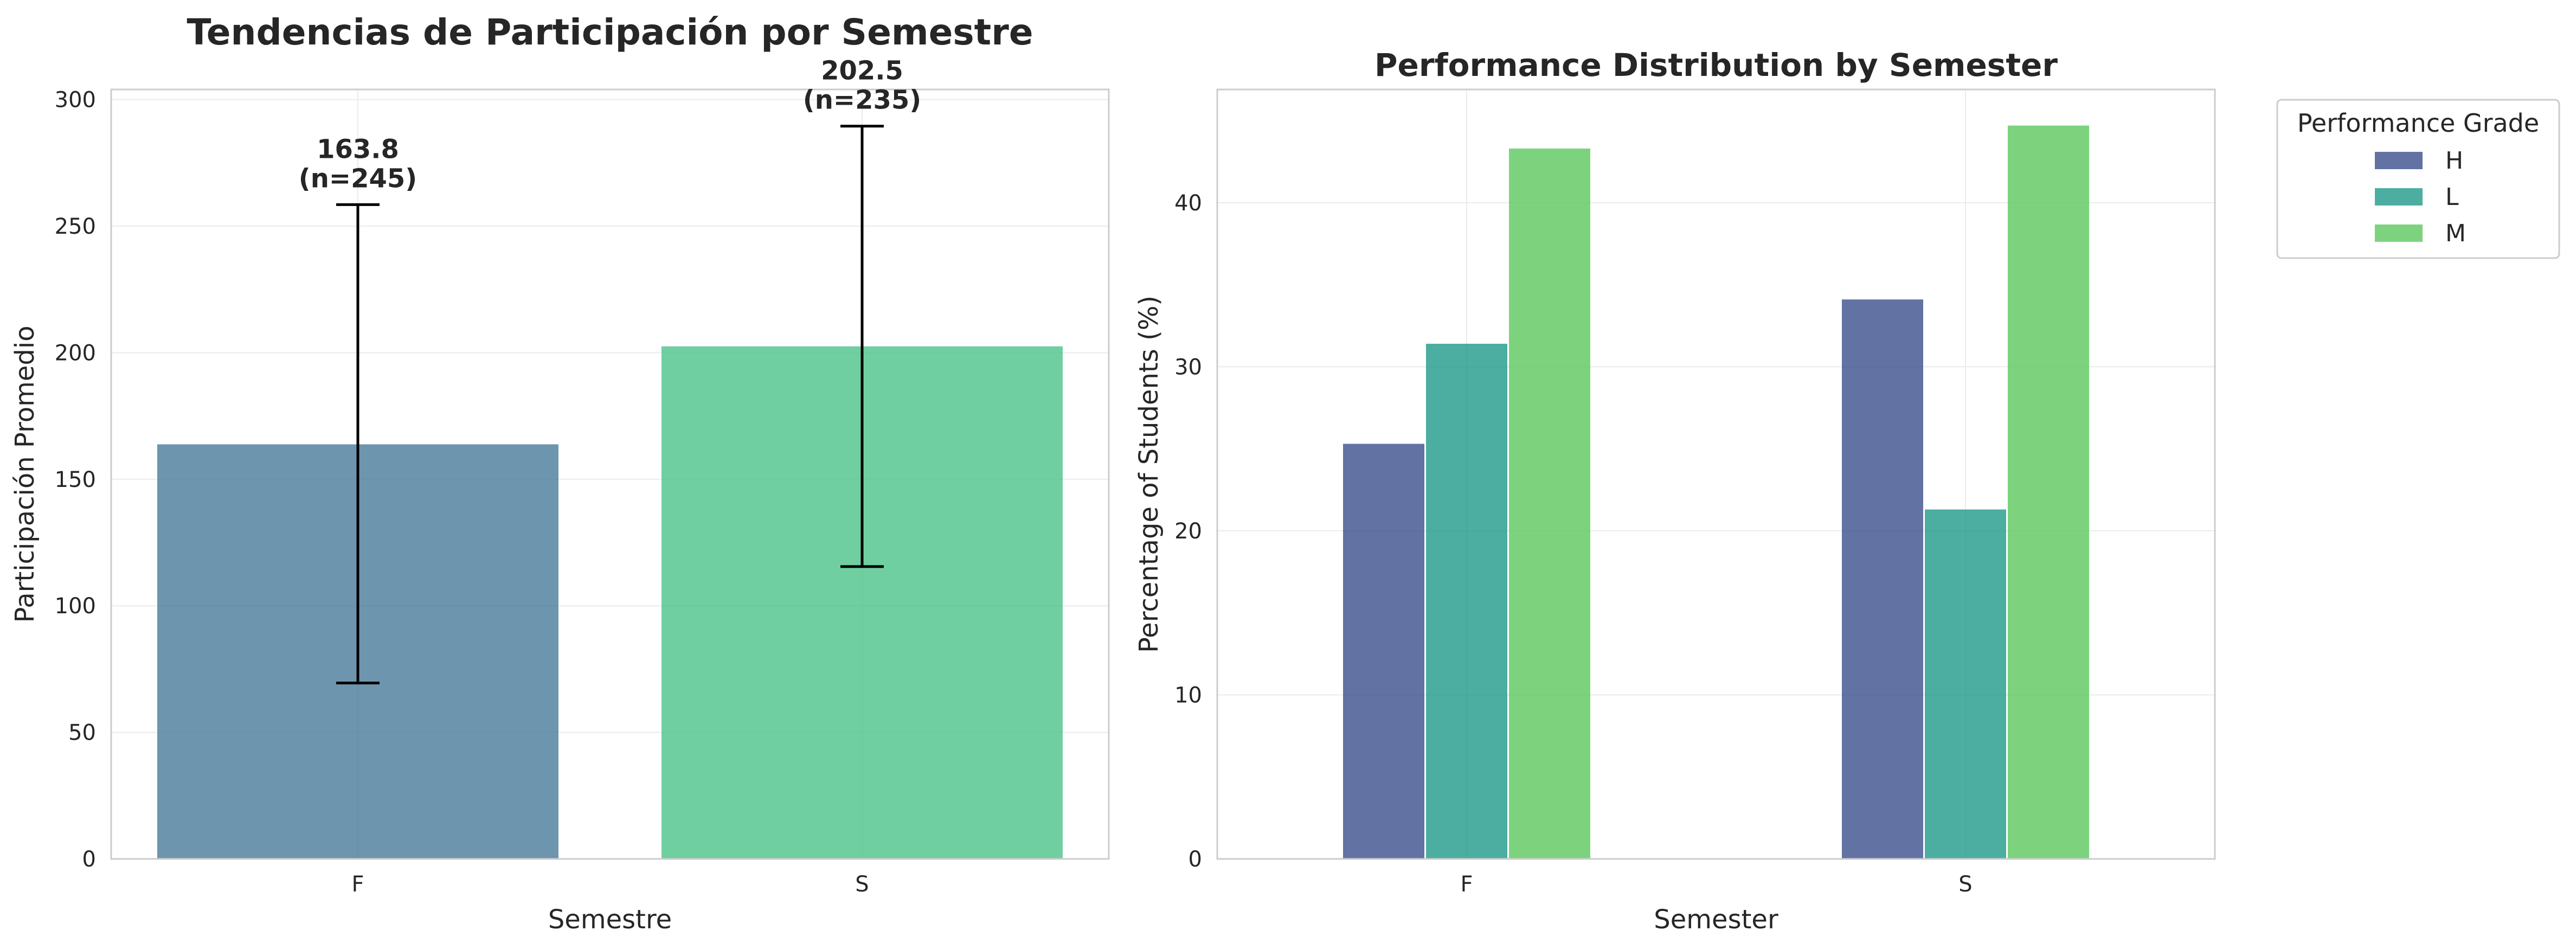  What do you see at coordinates (2454, 161) in the screenshot?
I see `legend-label-H: H` at bounding box center [2454, 161].